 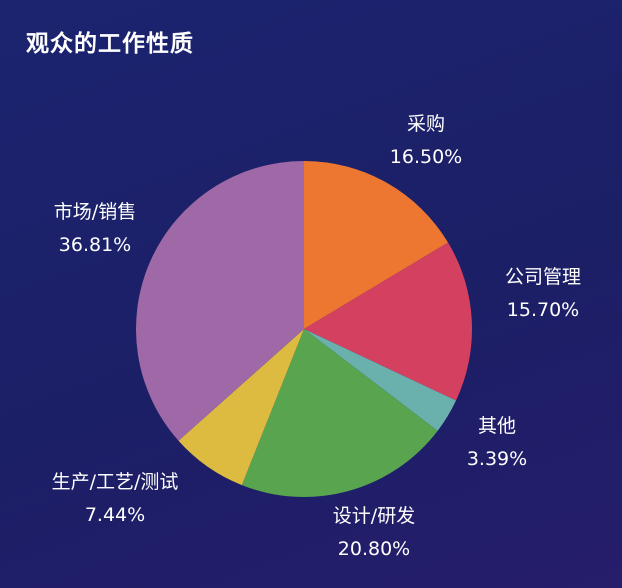 I want to click on slice-label-4: 生产/工艺/测试, so click(x=115, y=482).